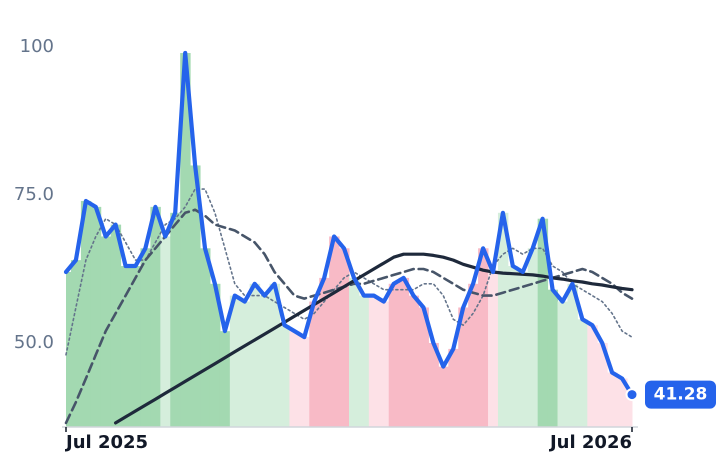 The image size is (718, 464). Describe the element at coordinates (37, 46) in the screenshot. I see `y-tick-label: 100` at that location.